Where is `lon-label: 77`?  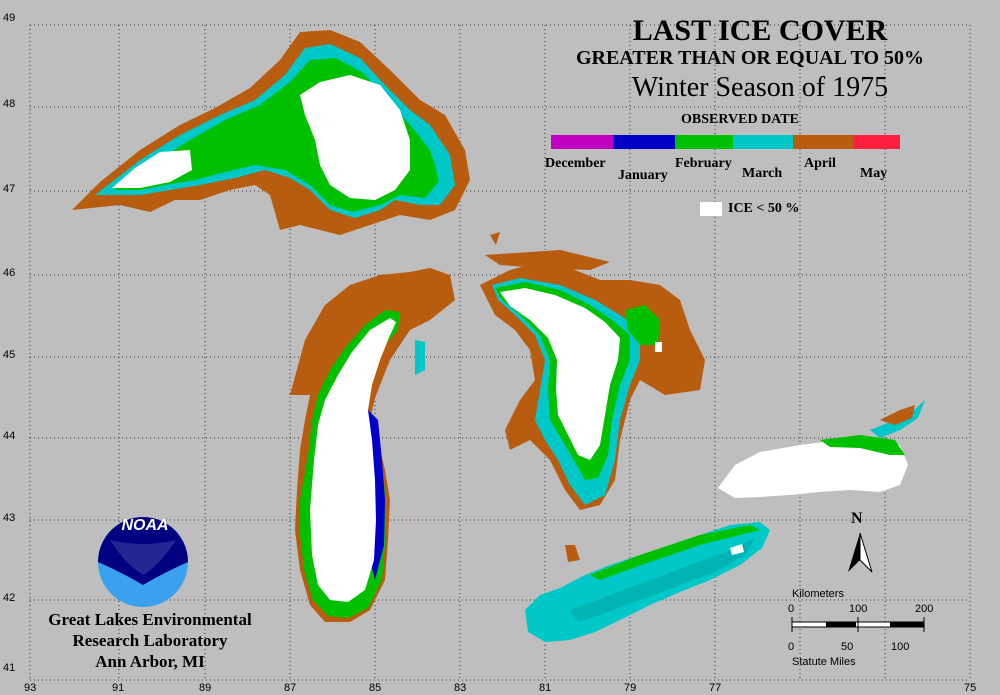 lon-label: 77 is located at coordinates (715, 688).